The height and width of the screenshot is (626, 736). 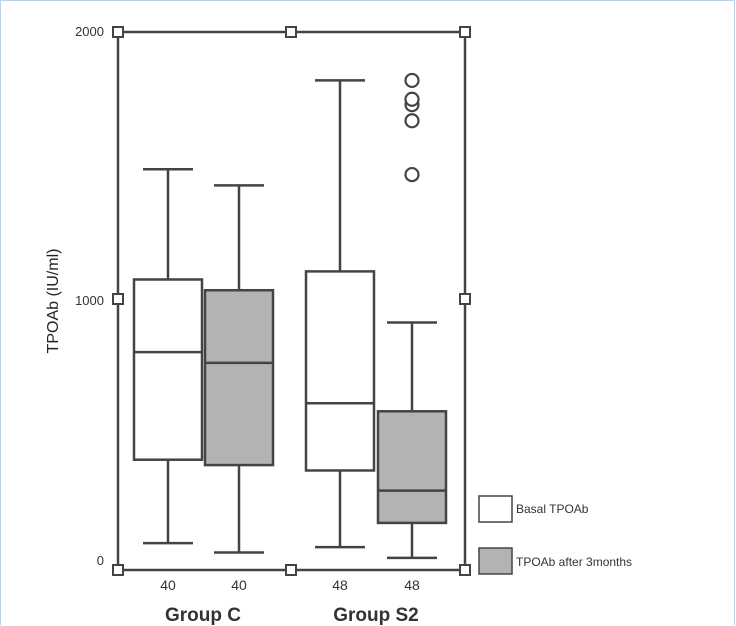 What do you see at coordinates (495, 509) in the screenshot?
I see `legend-swatch-basal` at bounding box center [495, 509].